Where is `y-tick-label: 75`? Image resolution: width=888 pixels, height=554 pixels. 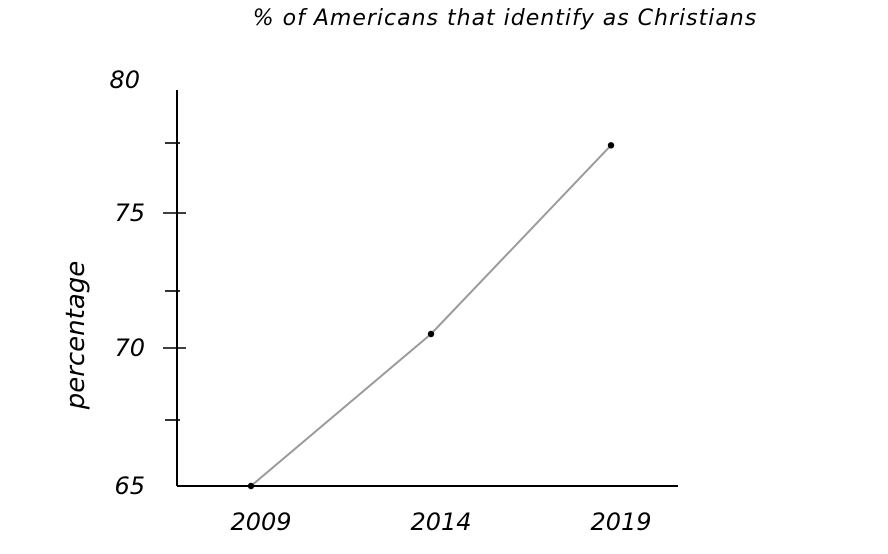
y-tick-label: 75 is located at coordinates (129, 213).